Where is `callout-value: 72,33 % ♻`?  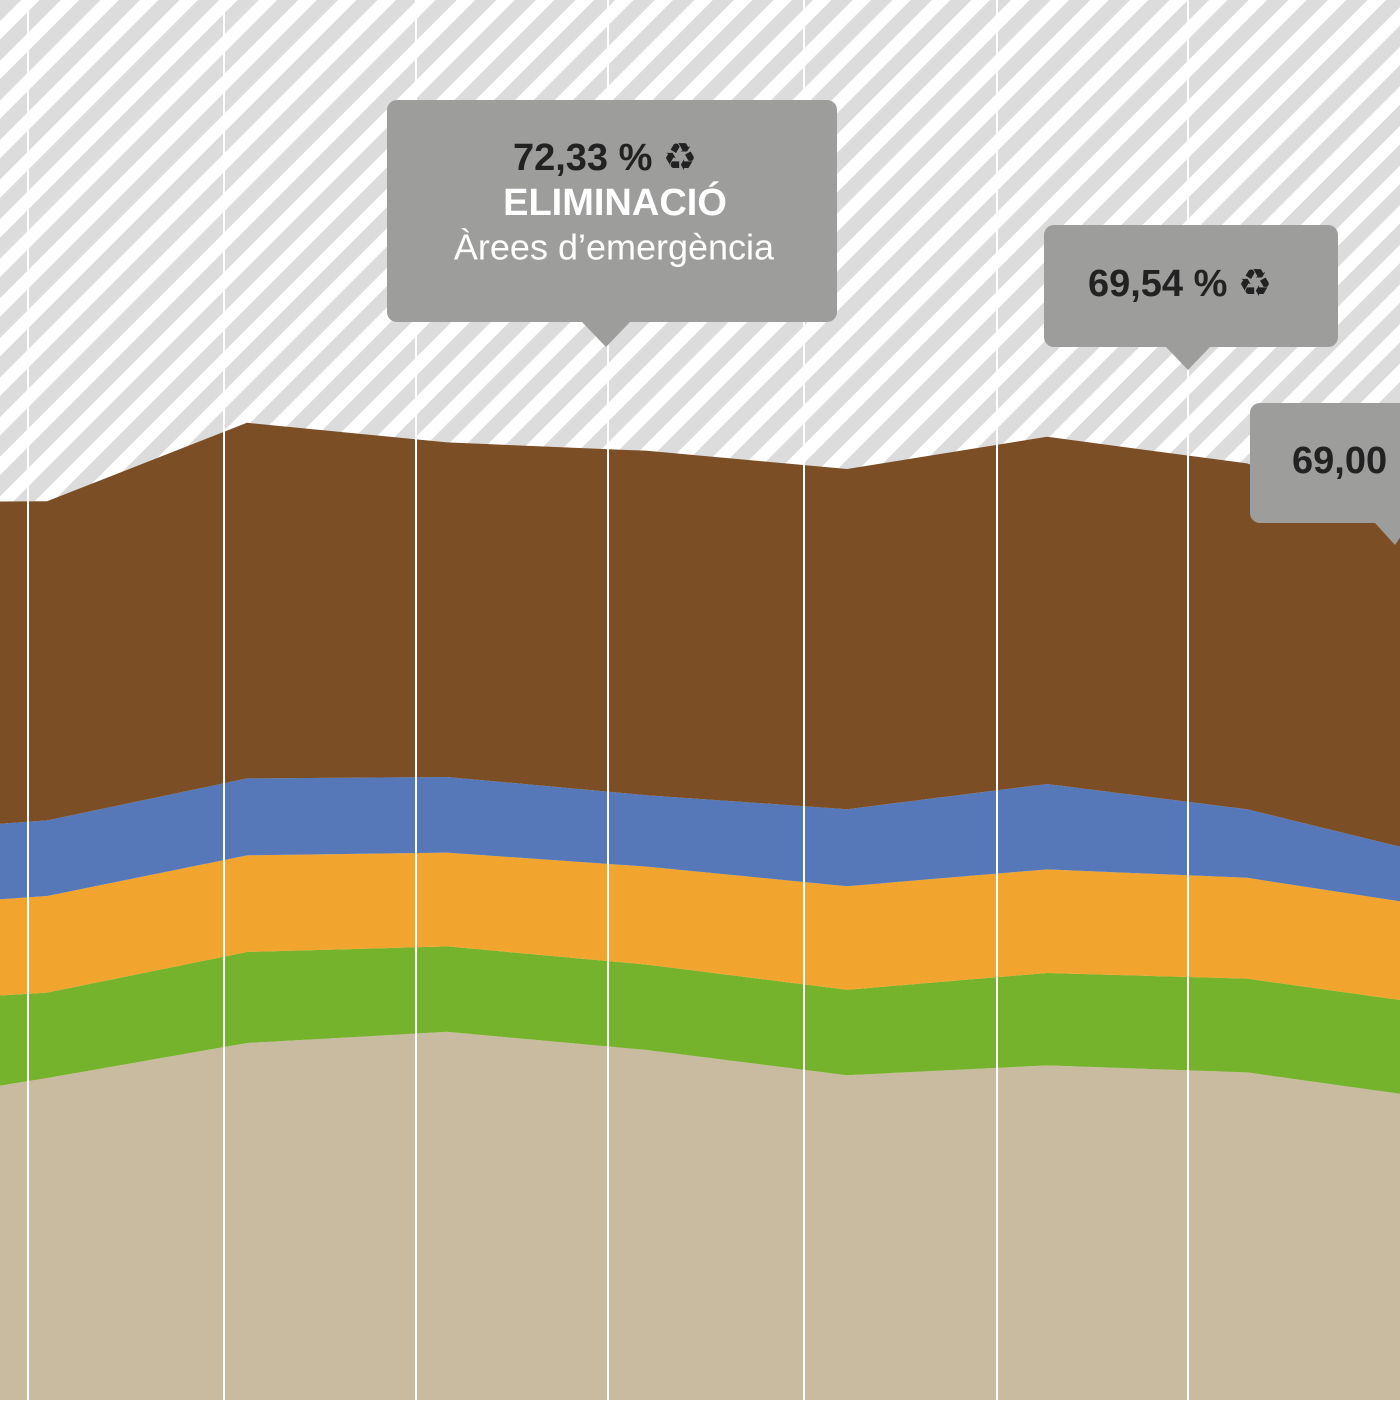 callout-value: 72,33 % ♻ is located at coordinates (605, 158).